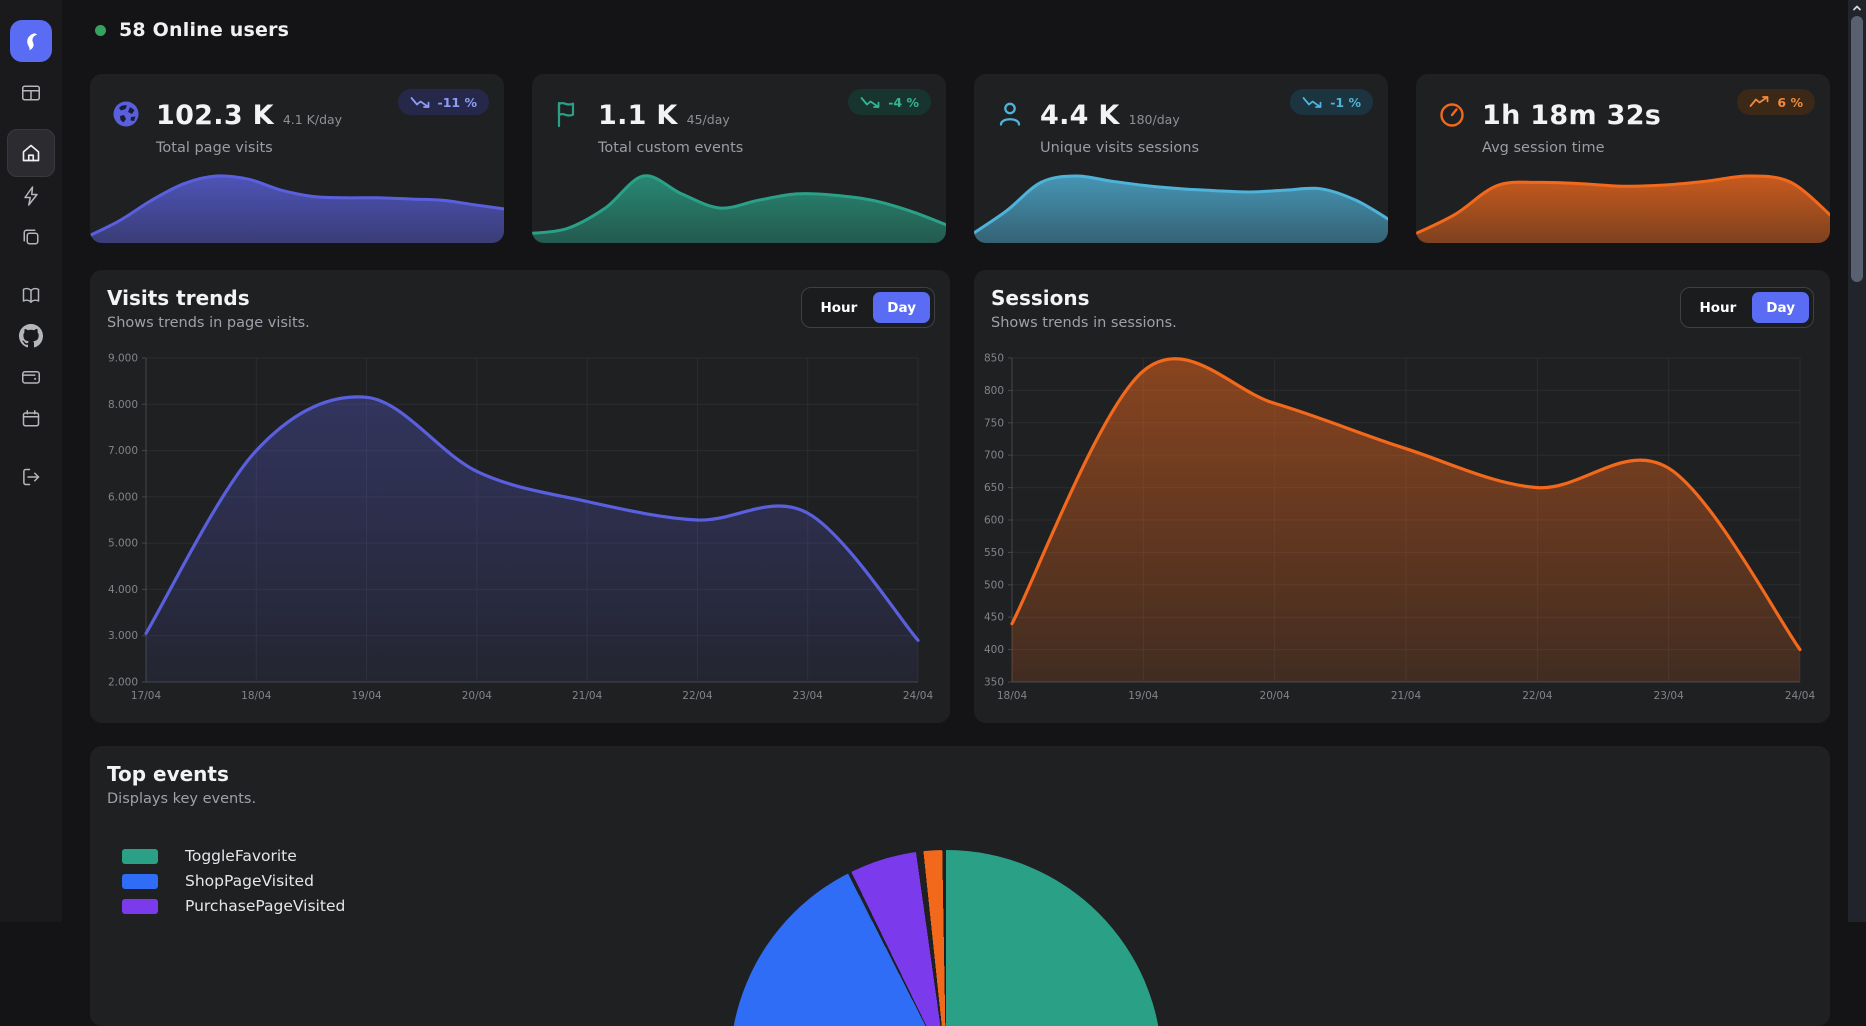 The height and width of the screenshot is (1026, 1866). Describe the element at coordinates (994, 391) in the screenshot. I see `svg-text: 800` at that location.